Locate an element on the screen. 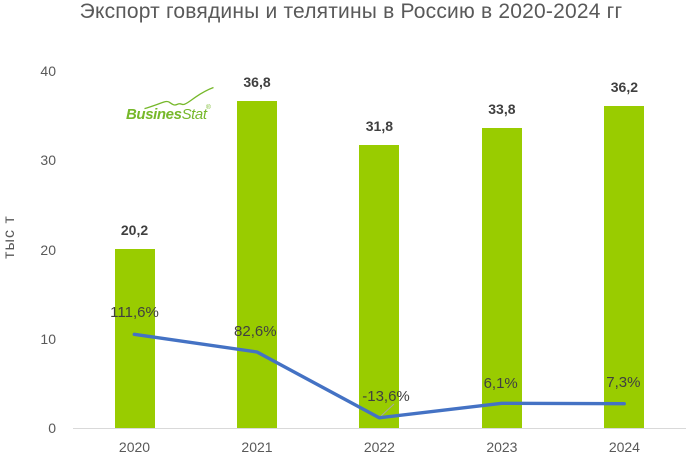 The height and width of the screenshot is (459, 690). svg-text: BusinesStat is located at coordinates (167, 114).